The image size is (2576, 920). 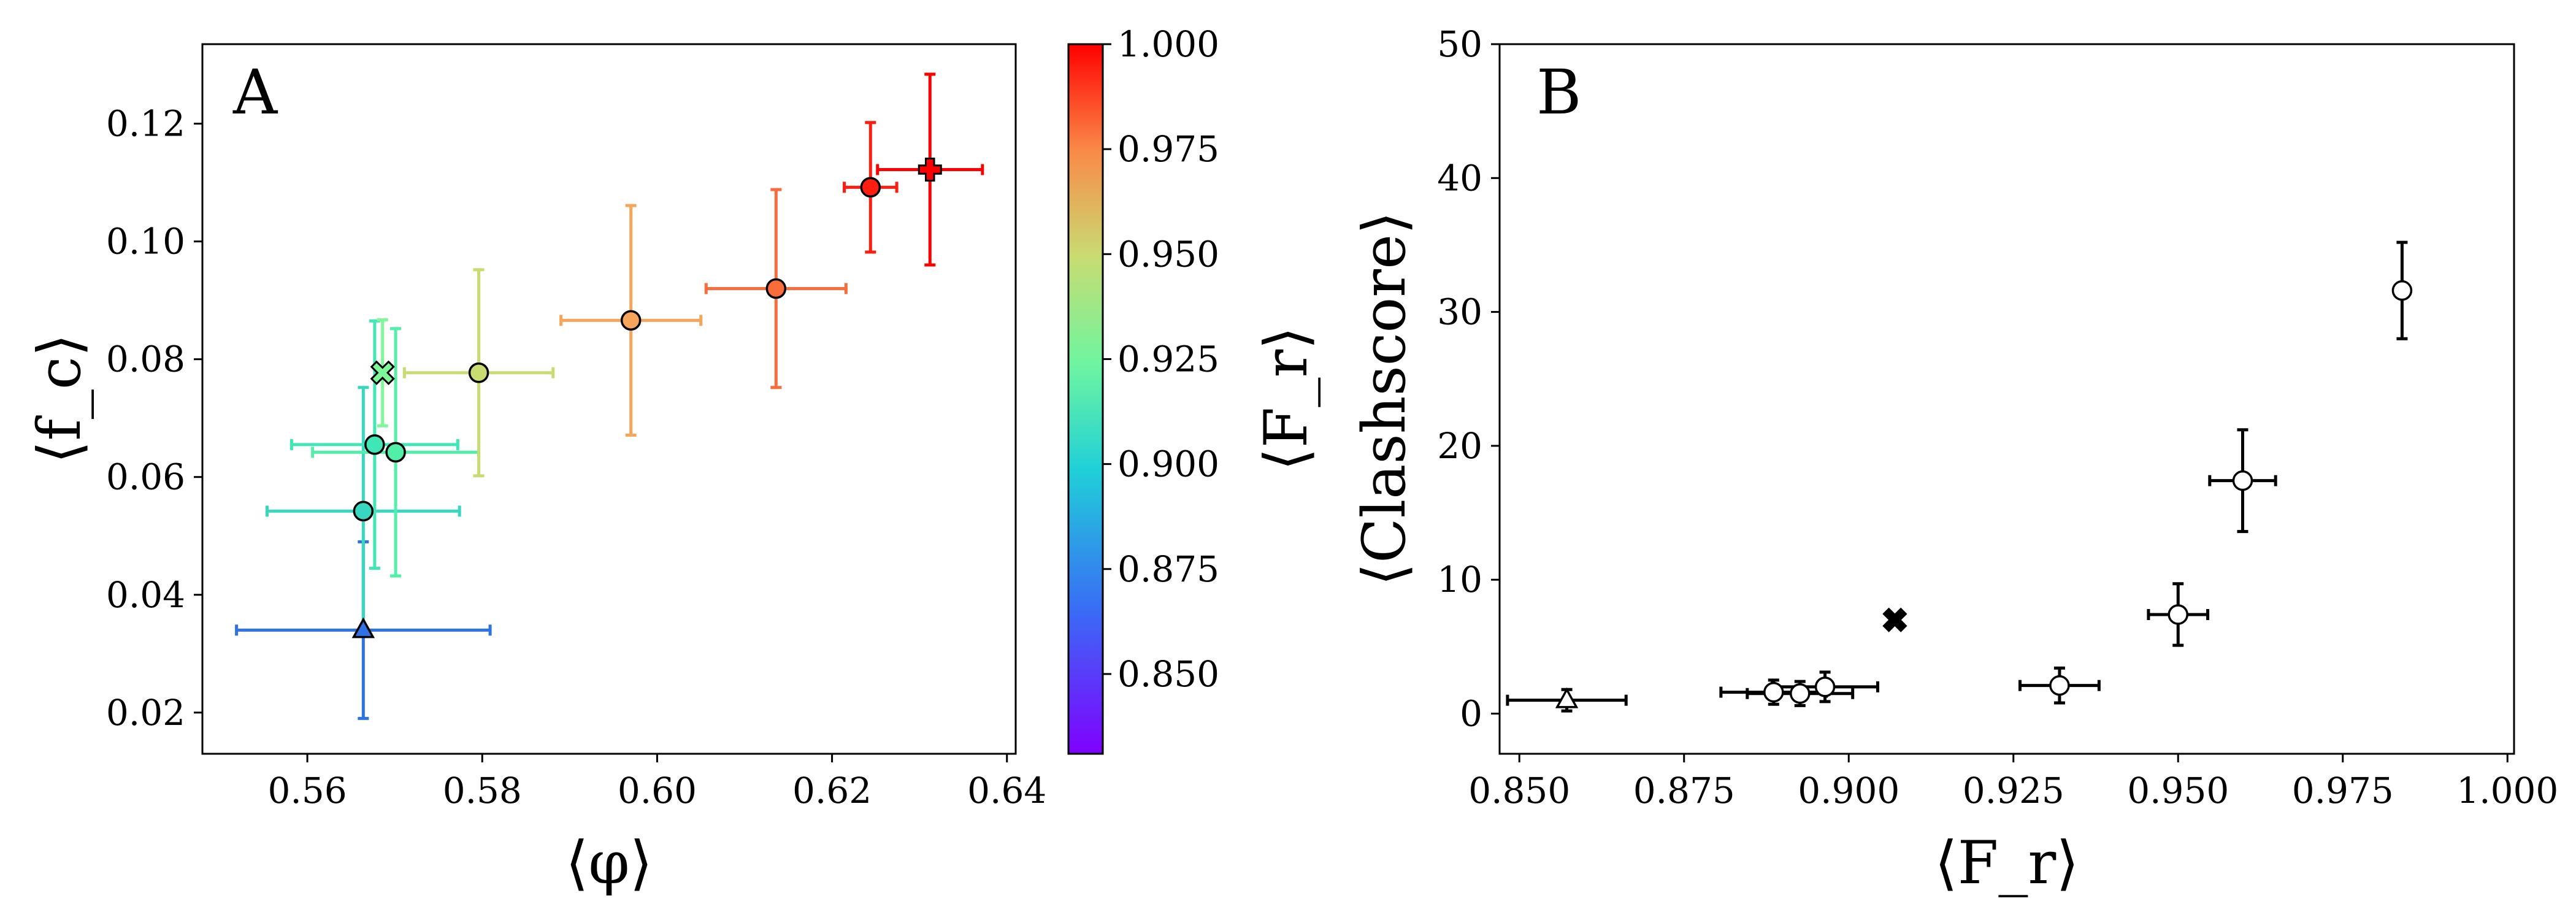 I want to click on panel-b-x-axis-label: ⟨F_r⟩, so click(x=2006, y=863).